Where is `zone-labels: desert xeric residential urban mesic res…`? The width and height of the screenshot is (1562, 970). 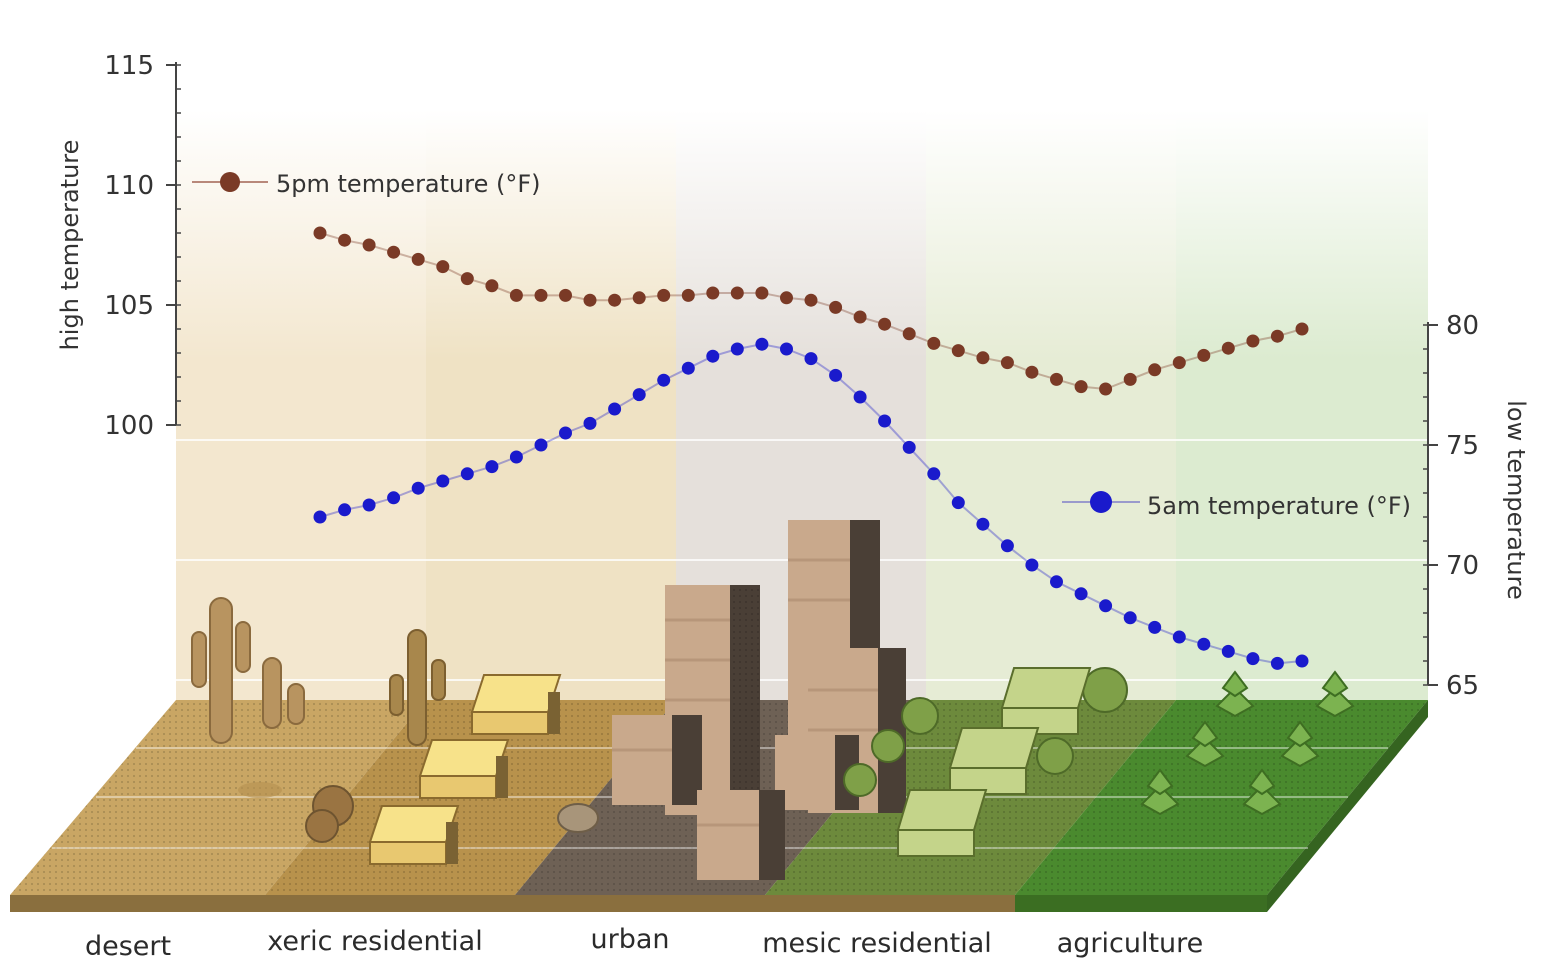
zone-labels: desert xeric residential urban mesic res… is located at coordinates (644, 943).